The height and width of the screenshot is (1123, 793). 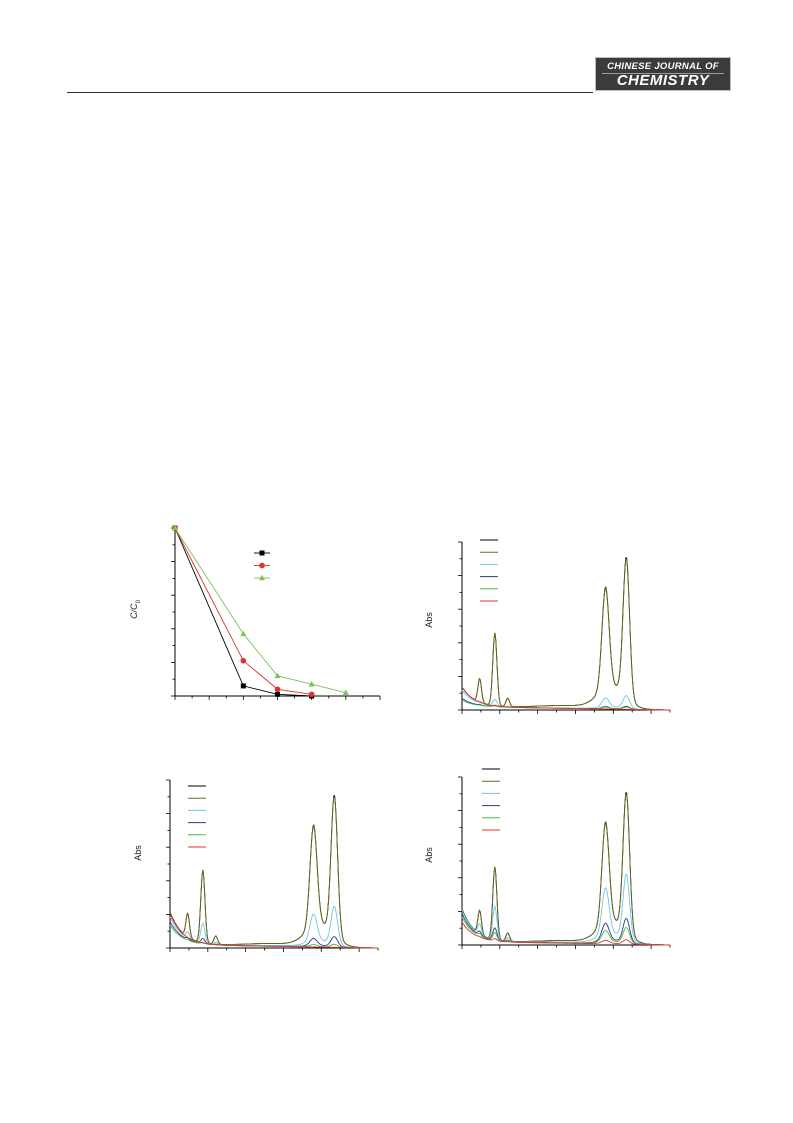 I want to click on logo-divider, so click(x=663, y=73).